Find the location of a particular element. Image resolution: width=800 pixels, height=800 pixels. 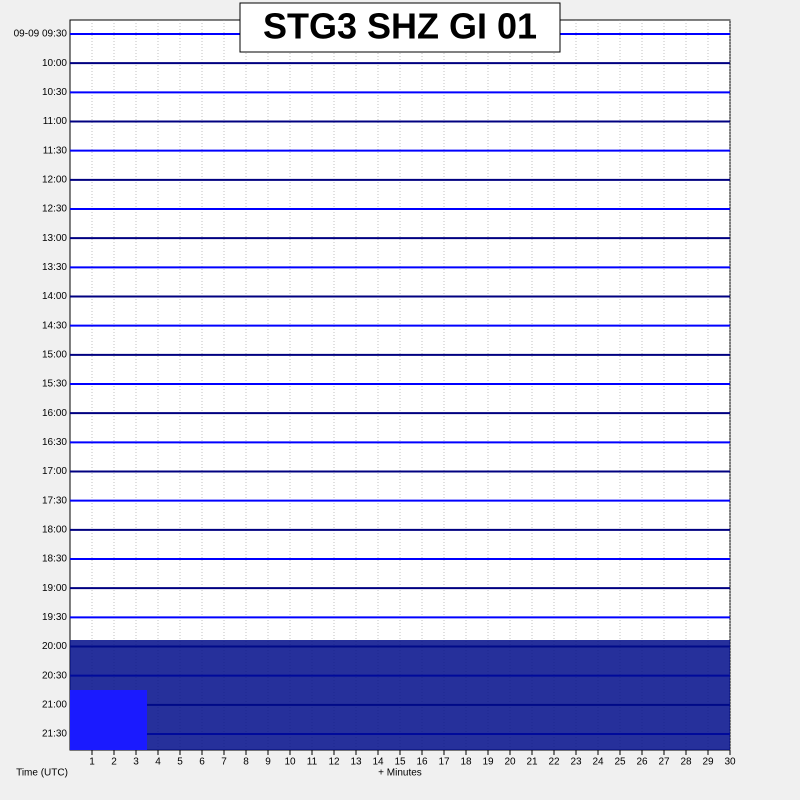

x-tick-label: 27 is located at coordinates (664, 762).